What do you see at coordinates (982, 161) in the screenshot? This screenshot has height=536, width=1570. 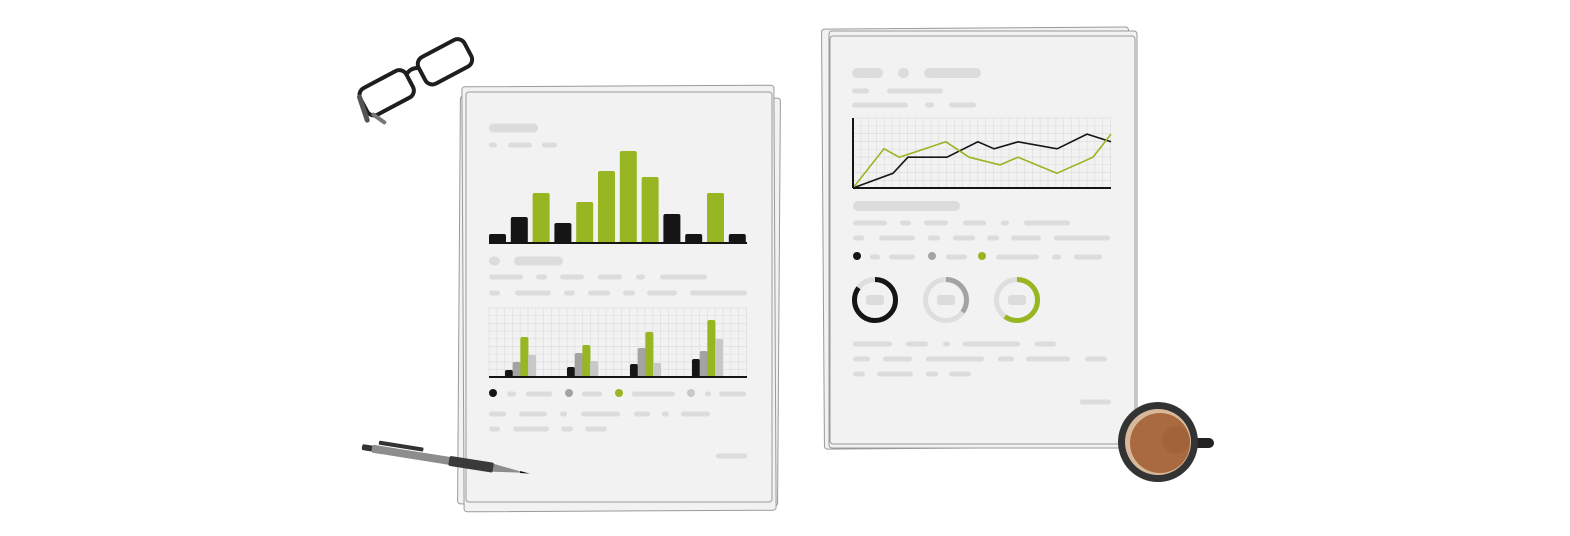 I see `series-line-green` at bounding box center [982, 161].